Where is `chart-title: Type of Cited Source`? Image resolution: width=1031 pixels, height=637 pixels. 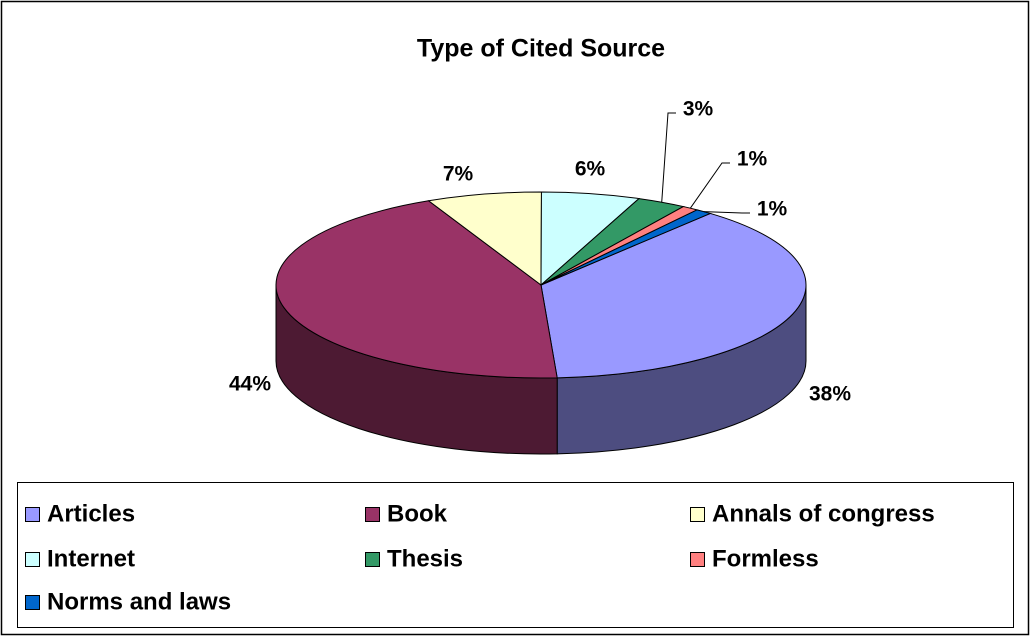
chart-title: Type of Cited Source is located at coordinates (541, 49).